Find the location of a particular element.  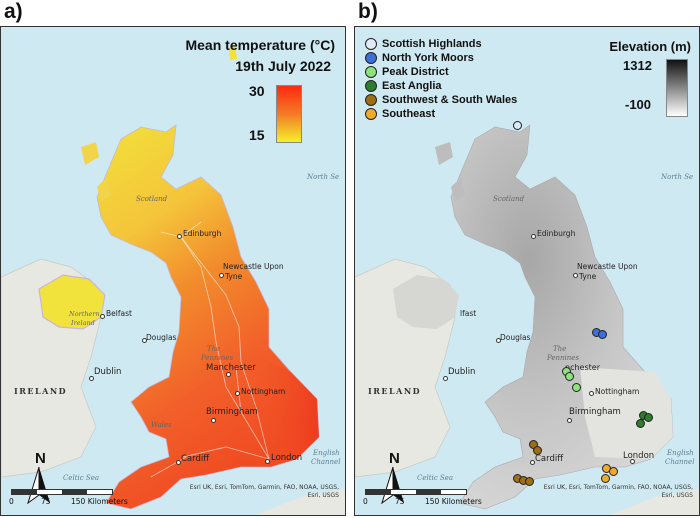

legend-peak-district: Peak District is located at coordinates (407, 72).